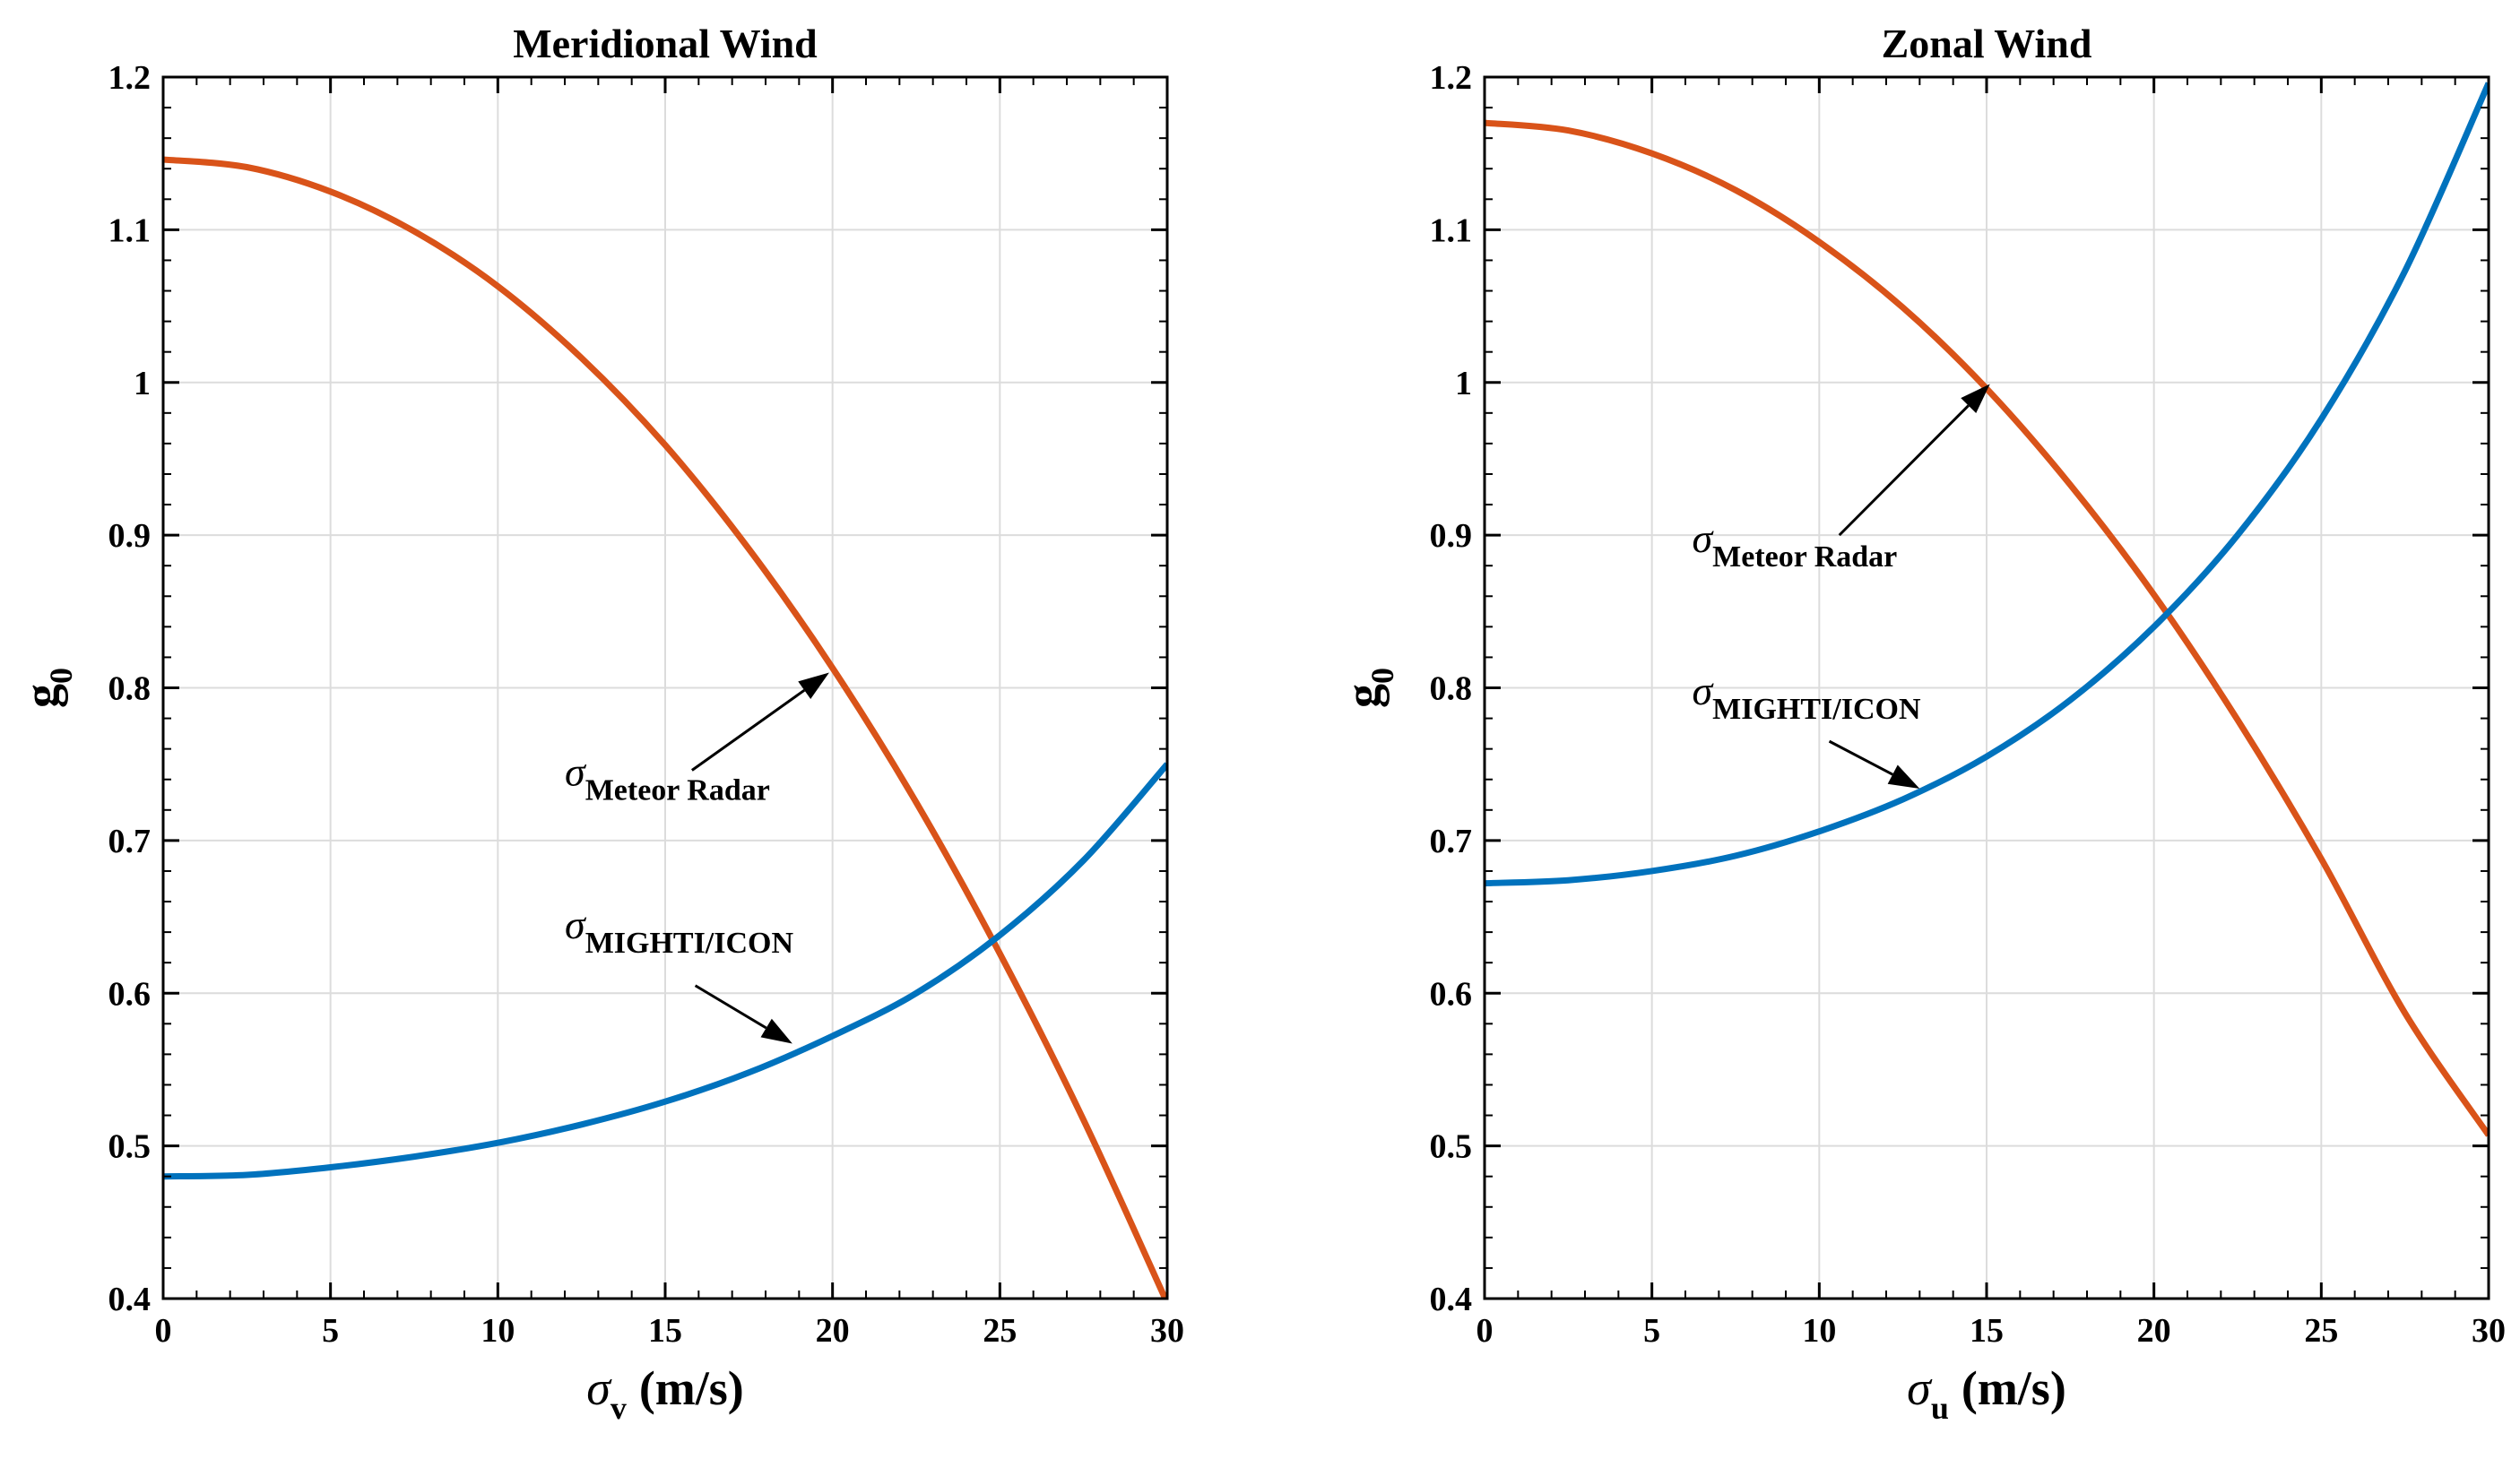 This screenshot has width=2520, height=1459. What do you see at coordinates (1363, 696) in the screenshot?
I see `chart-1-y-axis-symbol: g` at bounding box center [1363, 696].